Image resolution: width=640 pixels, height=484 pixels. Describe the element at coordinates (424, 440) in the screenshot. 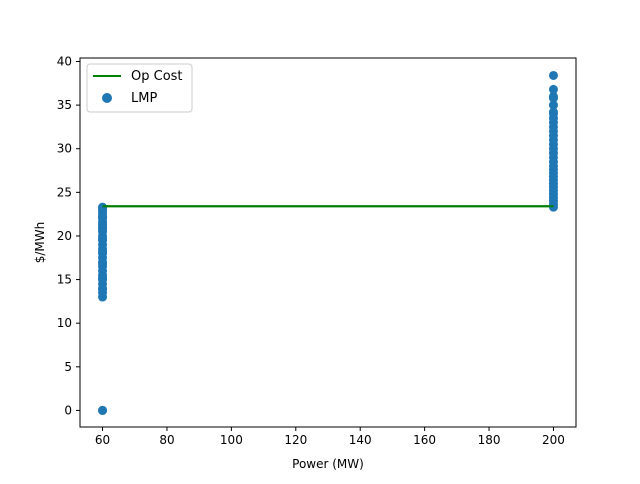

I see `x-tick-label: 160` at that location.